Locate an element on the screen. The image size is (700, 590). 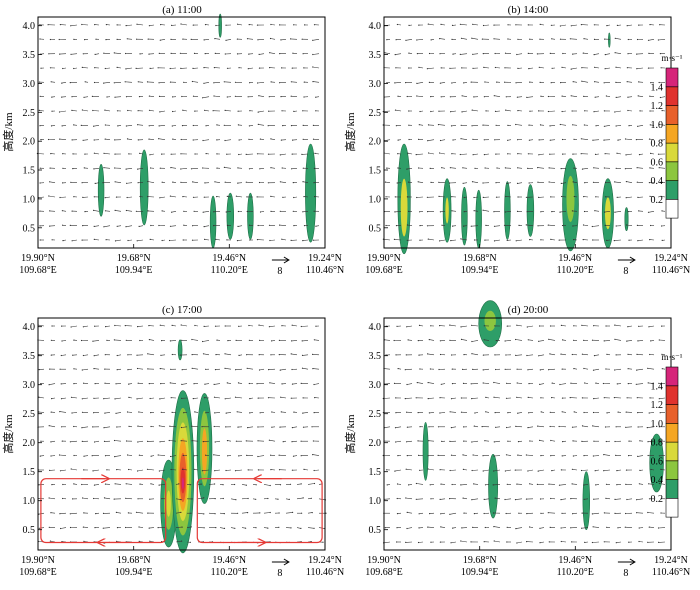
colorbar-top-tick-0: 0.2 is located at coordinates (657, 200).